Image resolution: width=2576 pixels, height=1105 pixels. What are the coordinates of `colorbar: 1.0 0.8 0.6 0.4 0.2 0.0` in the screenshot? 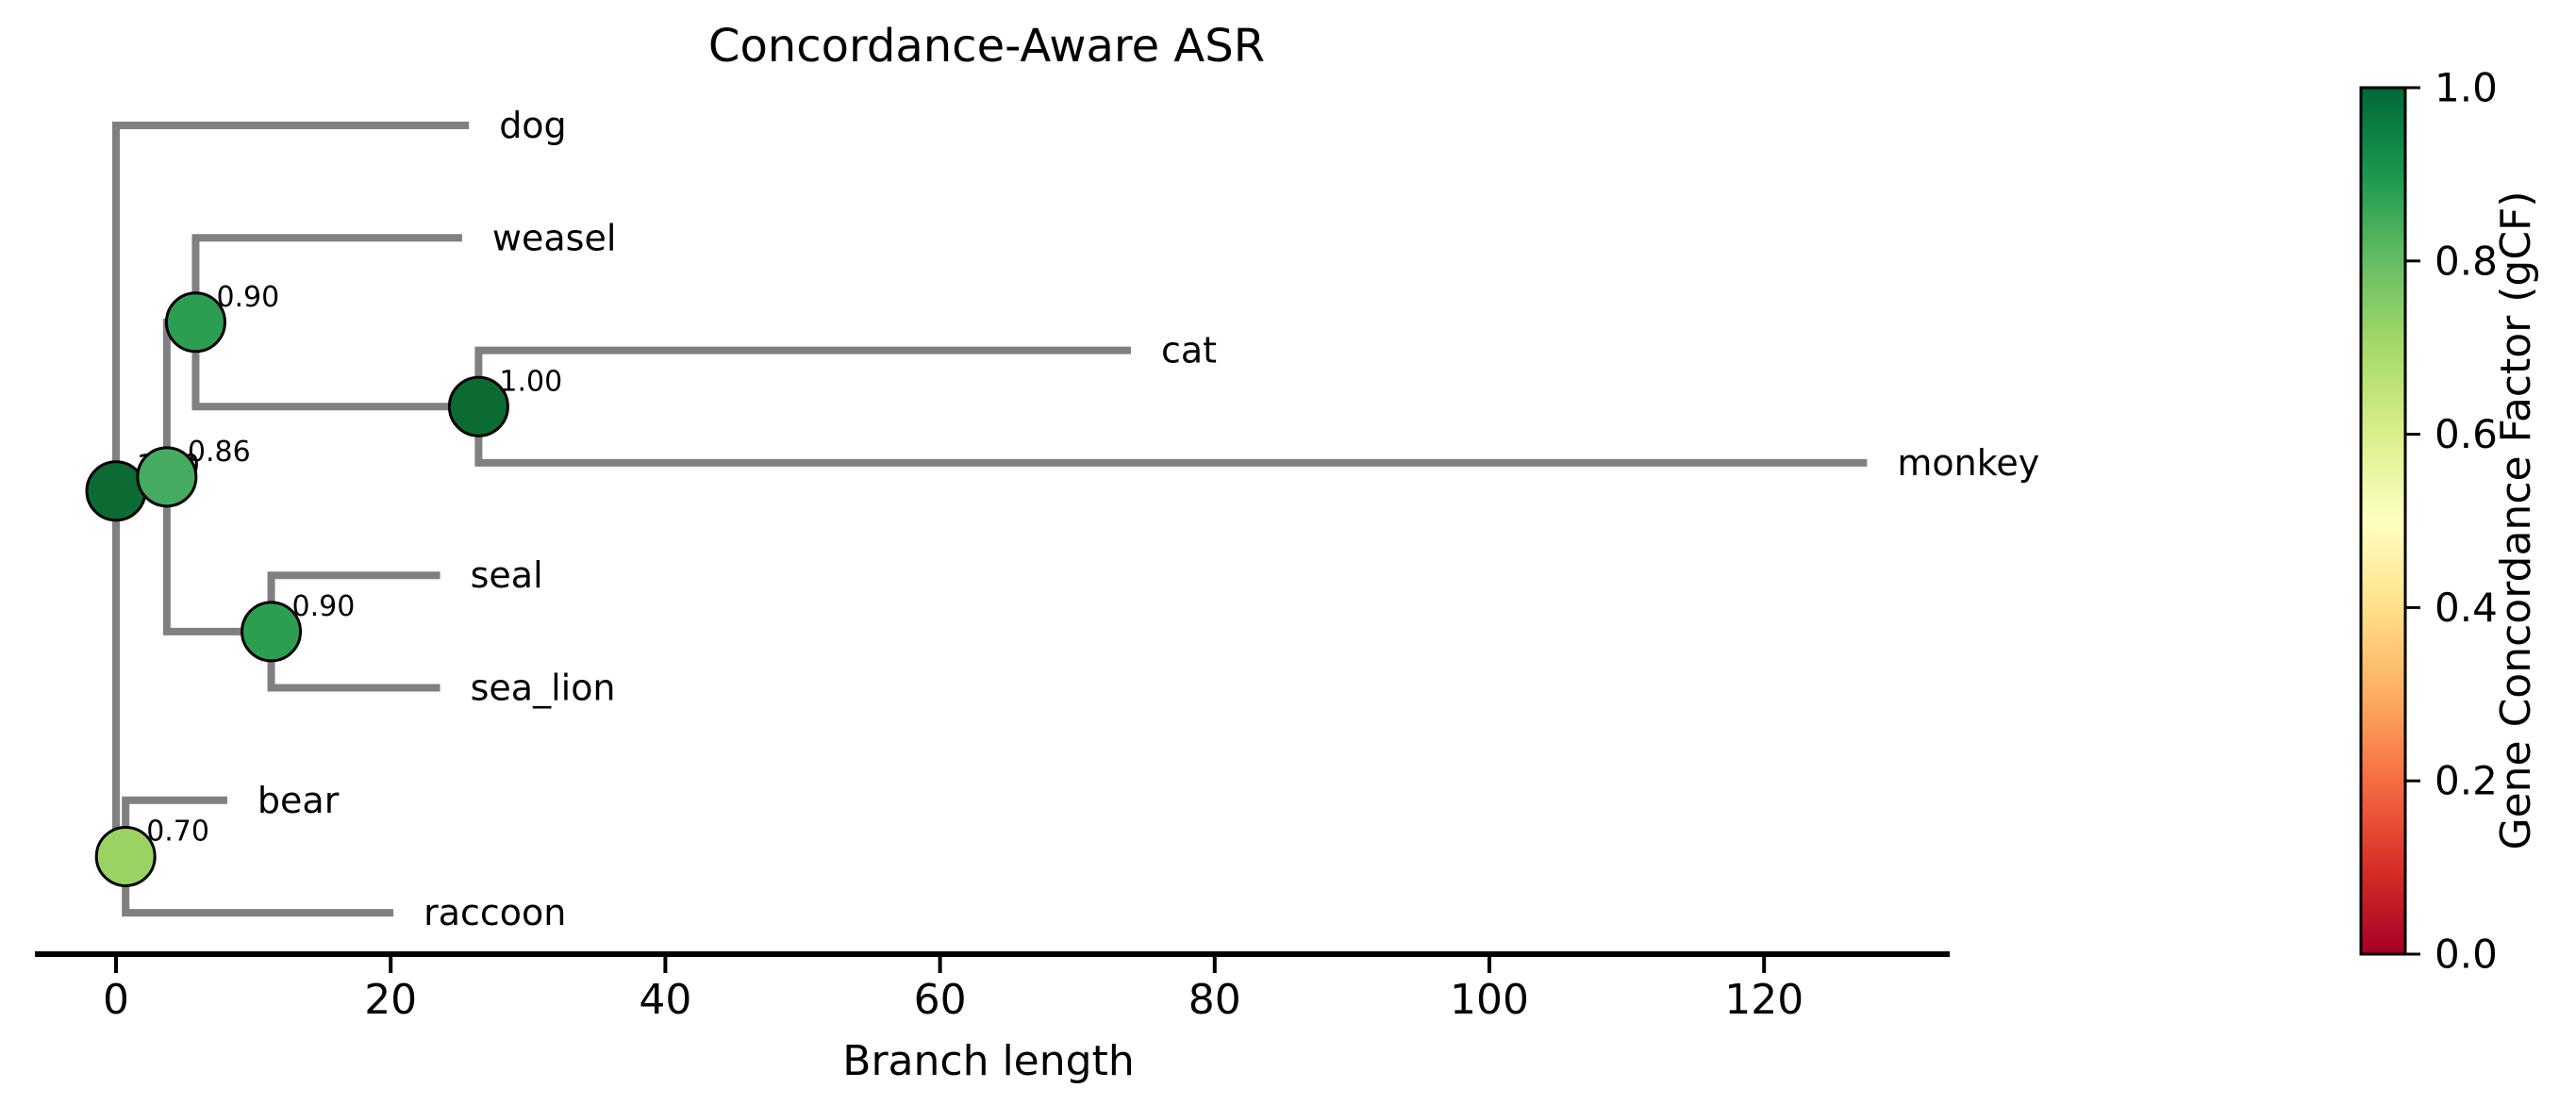 It's located at (2428, 521).